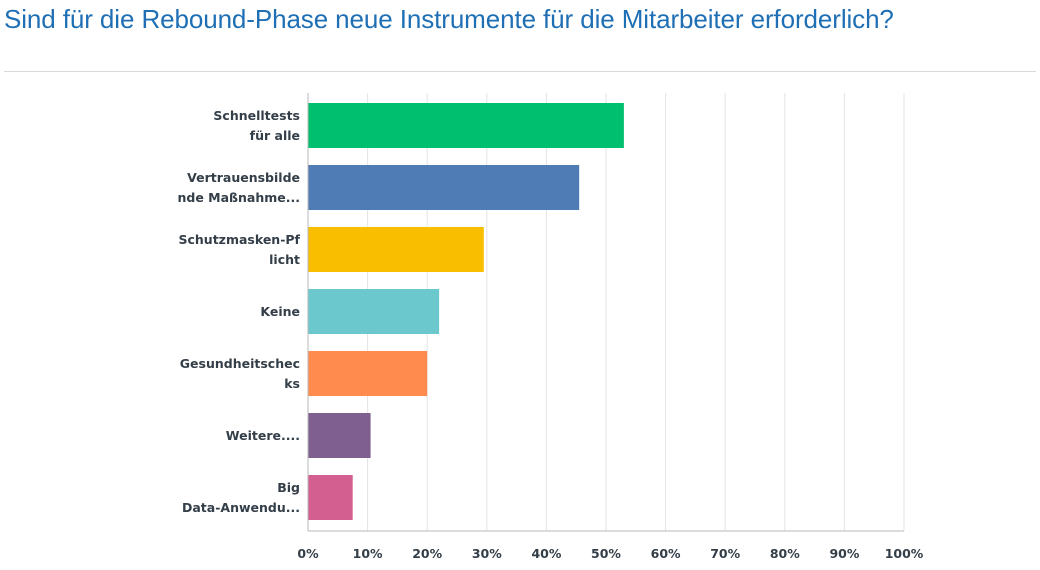 The image size is (1040, 570). What do you see at coordinates (239, 239) in the screenshot?
I see `category-label: Schutzmasken-Pf` at bounding box center [239, 239].